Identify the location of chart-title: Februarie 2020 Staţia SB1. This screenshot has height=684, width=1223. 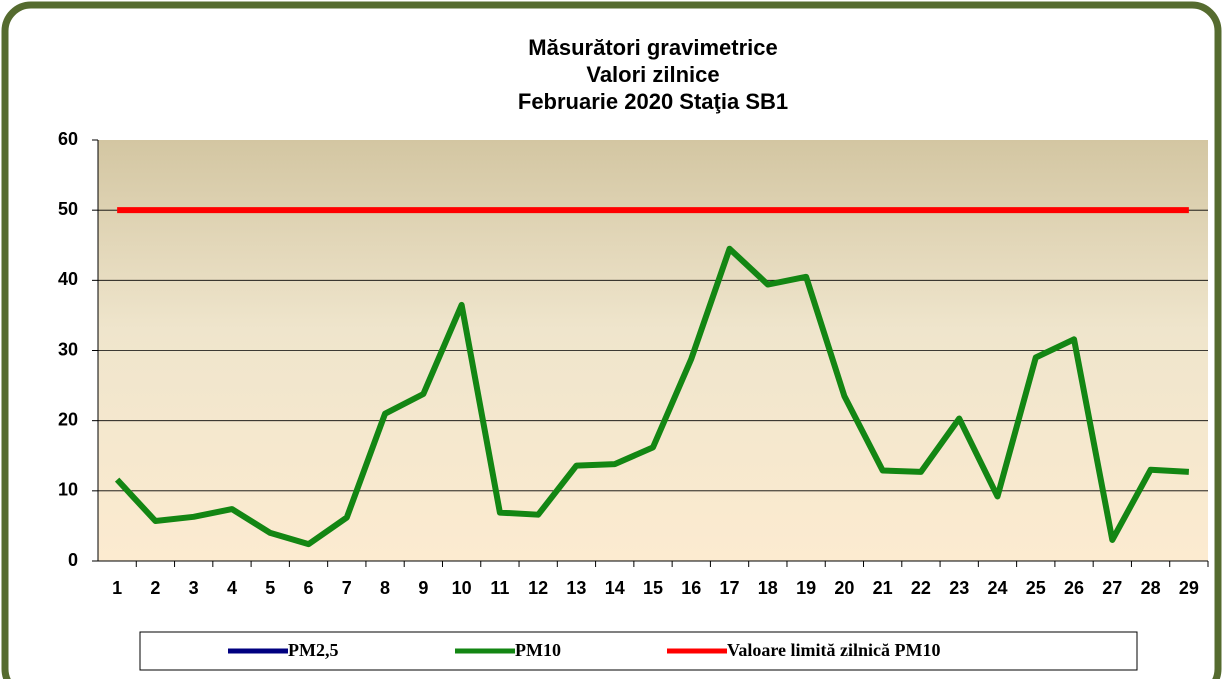
(653, 101).